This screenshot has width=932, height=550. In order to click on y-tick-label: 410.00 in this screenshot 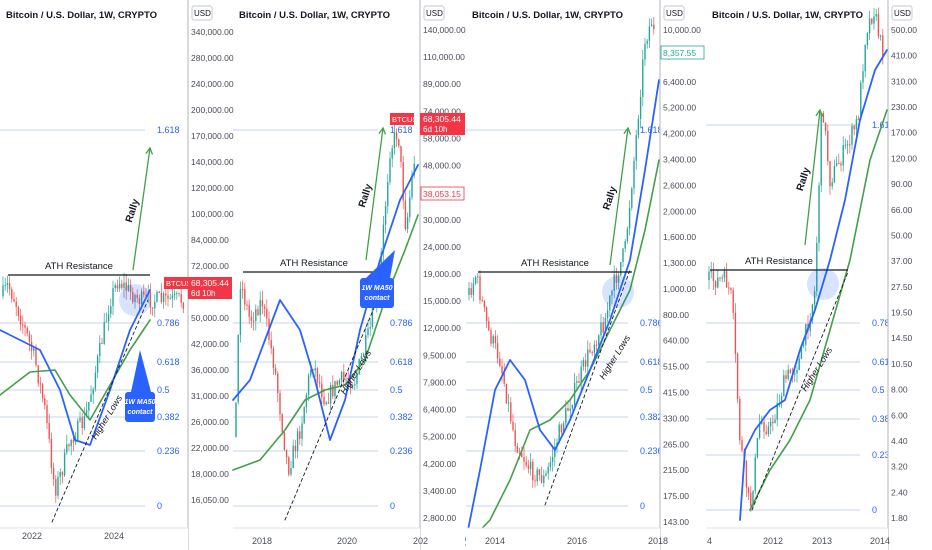, I will do `click(904, 56)`.